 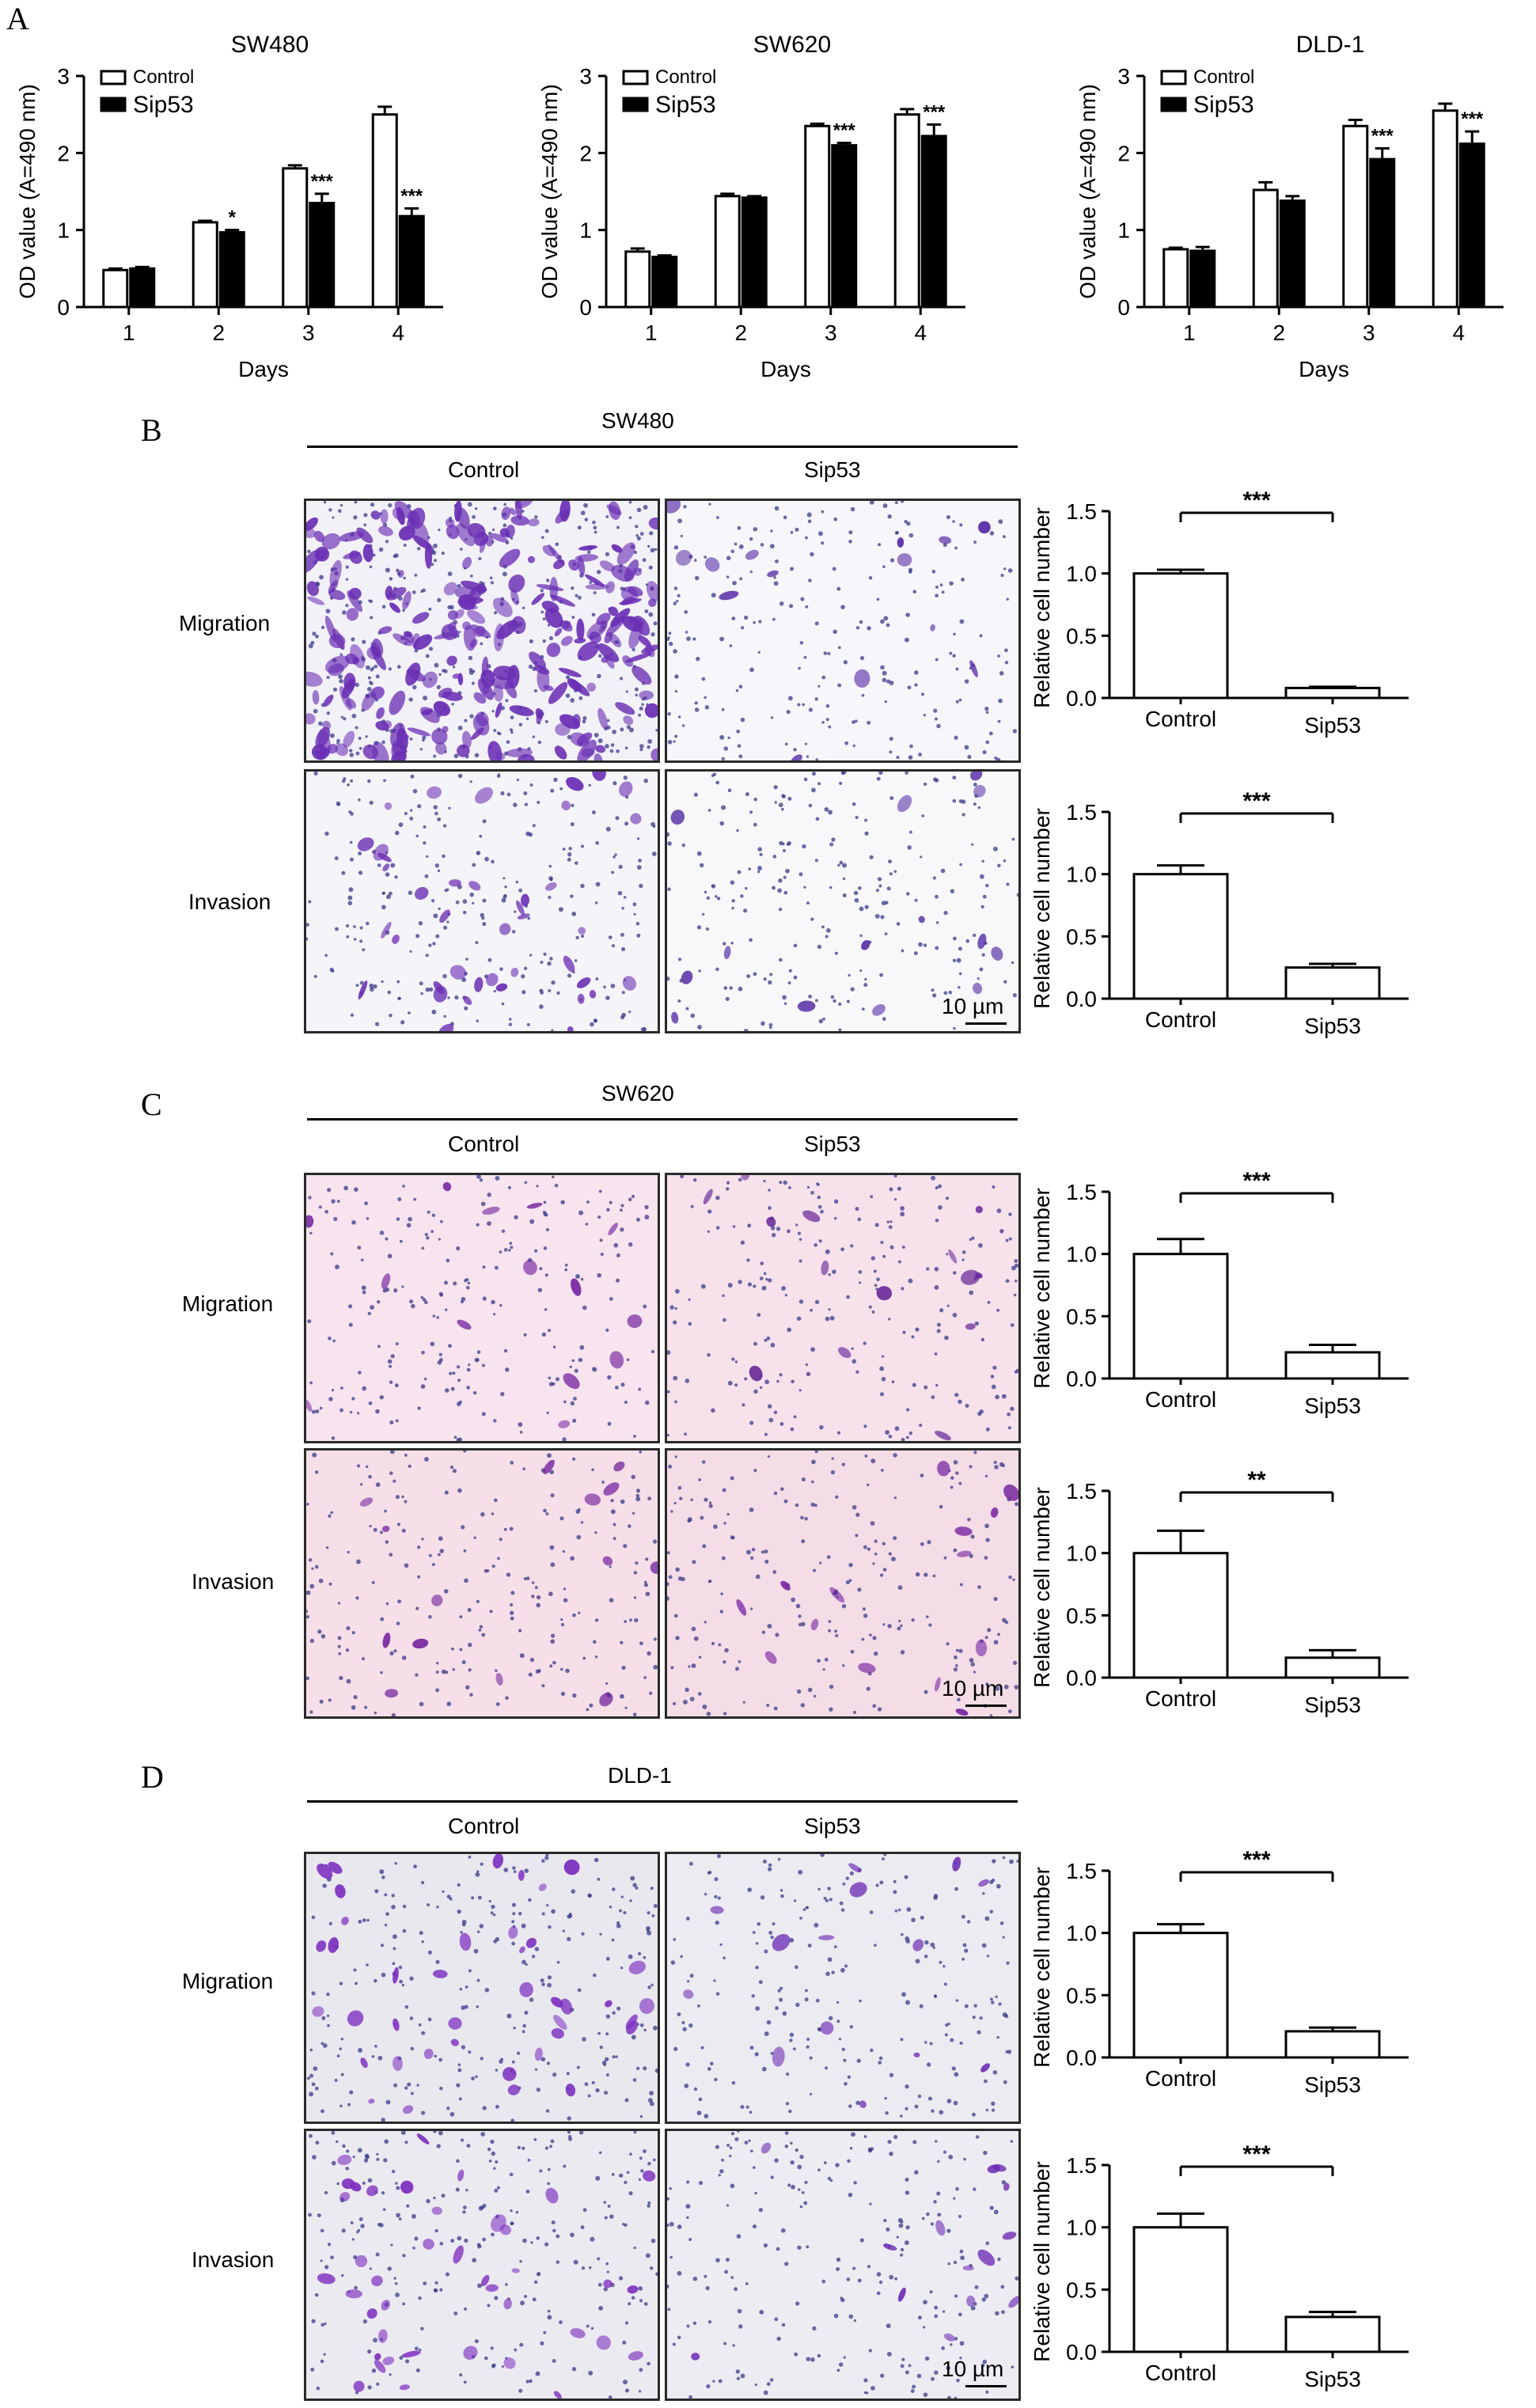 What do you see at coordinates (1081, 1379) in the screenshot?
I see `y-tick-label: 0.0` at bounding box center [1081, 1379].